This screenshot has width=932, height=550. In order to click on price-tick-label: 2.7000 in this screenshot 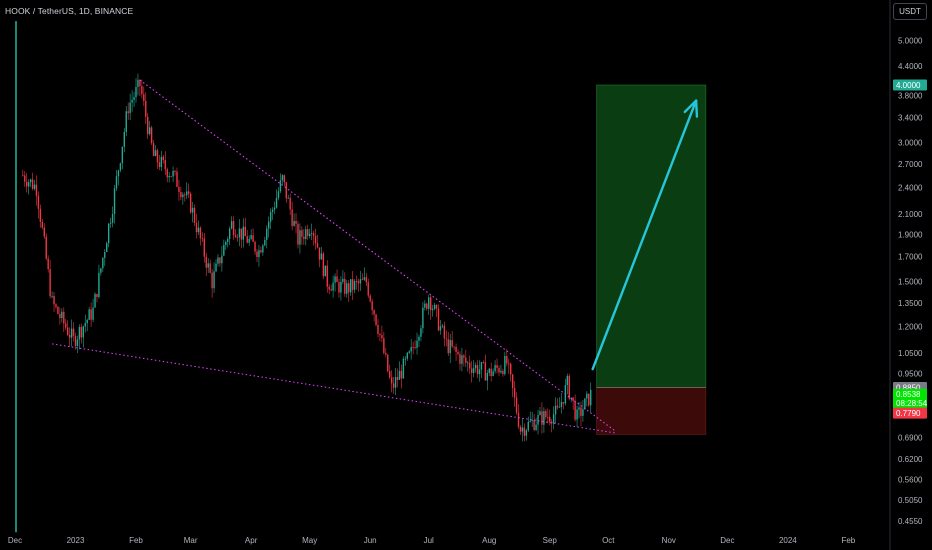, I will do `click(910, 164)`.